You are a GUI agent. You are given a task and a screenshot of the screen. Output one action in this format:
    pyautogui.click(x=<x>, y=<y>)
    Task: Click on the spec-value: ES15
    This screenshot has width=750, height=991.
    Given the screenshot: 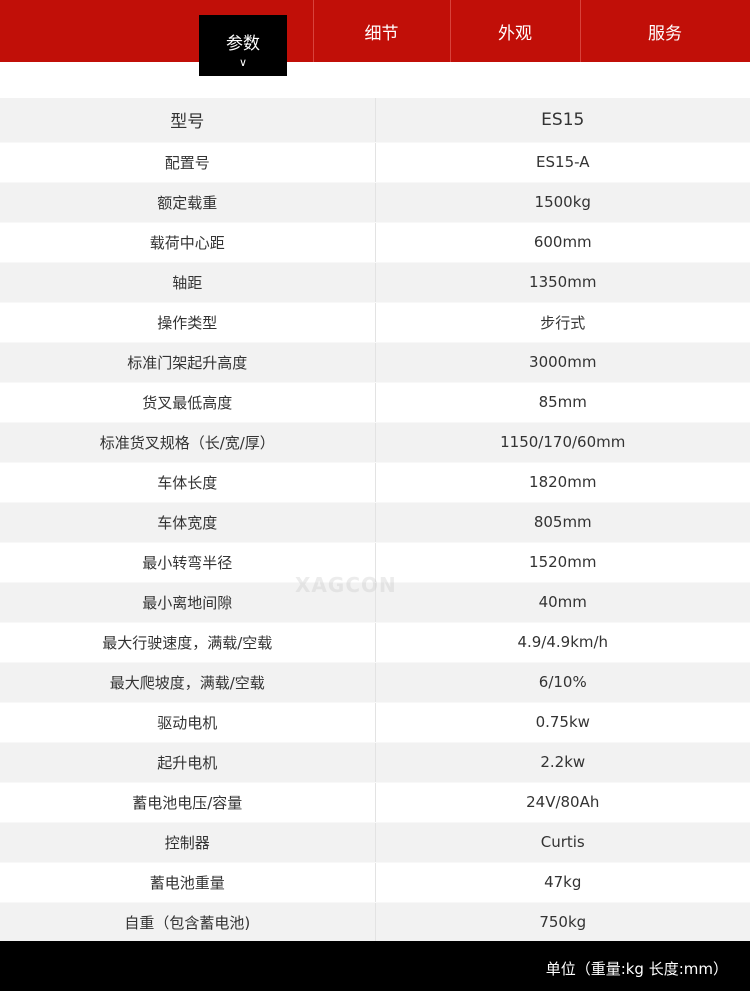 What is the action you would take?
    pyautogui.click(x=562, y=120)
    